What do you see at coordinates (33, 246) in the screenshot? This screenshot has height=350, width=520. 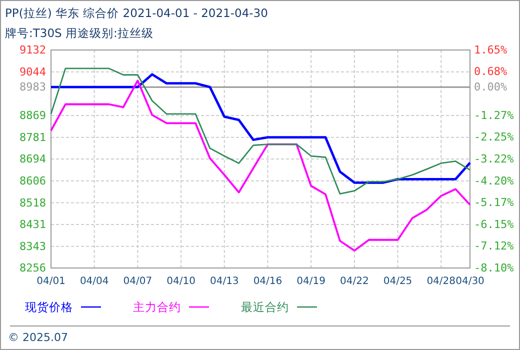 I see `y-tick-label: 8343` at bounding box center [33, 246].